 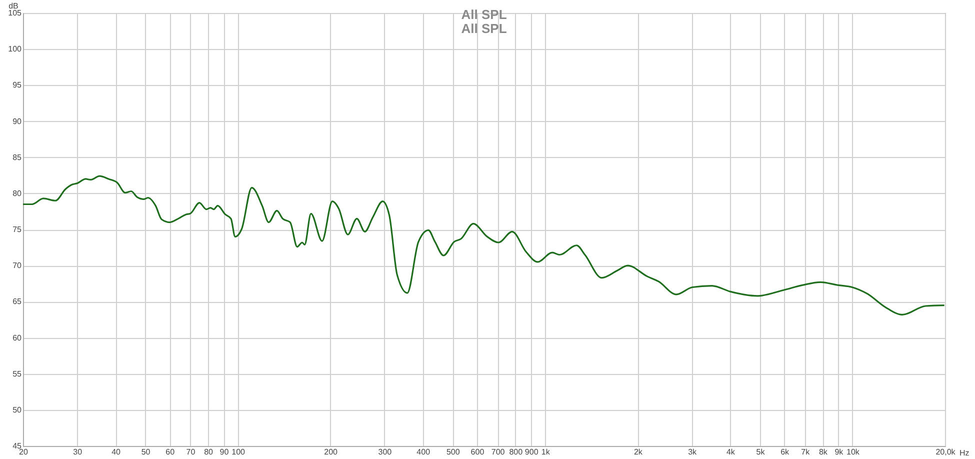 I want to click on y-axis-title: dB, so click(x=13, y=6).